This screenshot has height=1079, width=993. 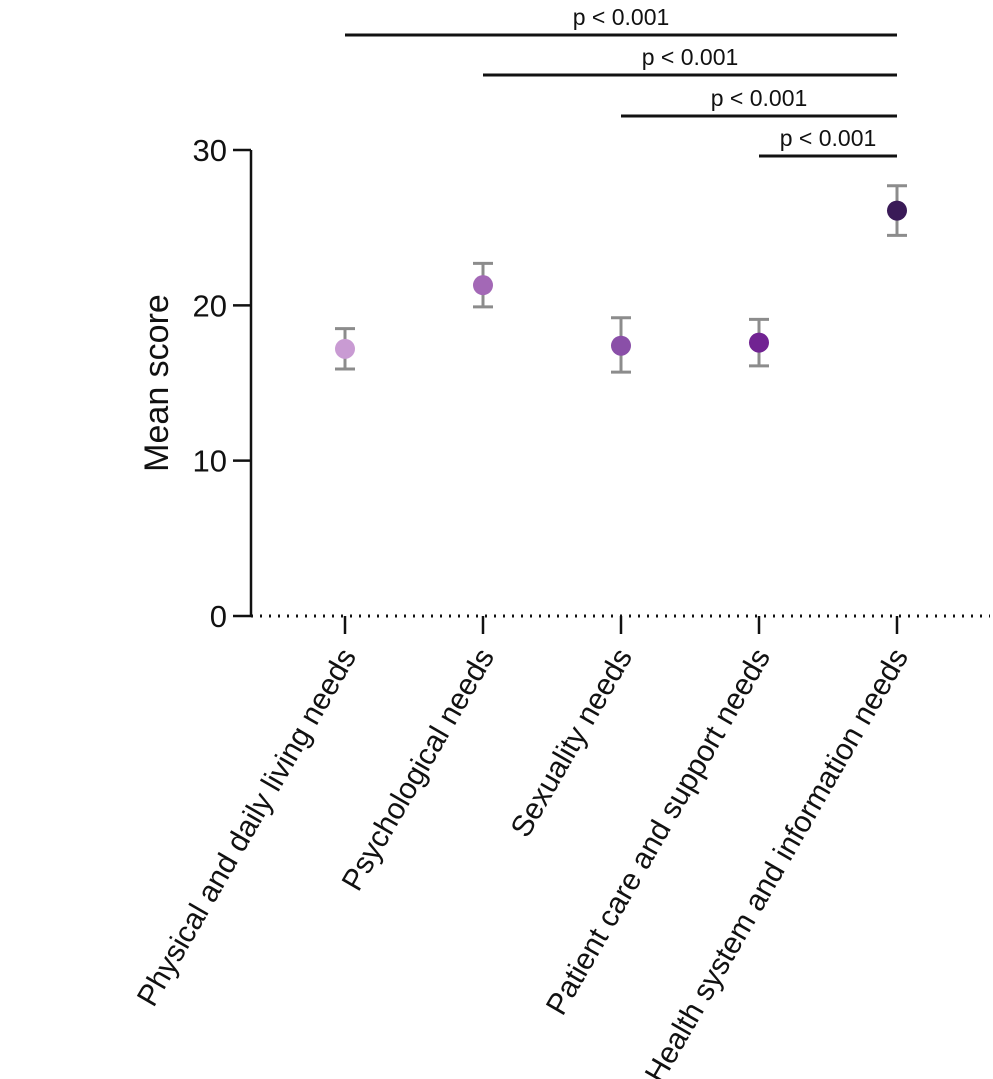 What do you see at coordinates (418, 769) in the screenshot?
I see `x-tick-label: Psychological needs` at bounding box center [418, 769].